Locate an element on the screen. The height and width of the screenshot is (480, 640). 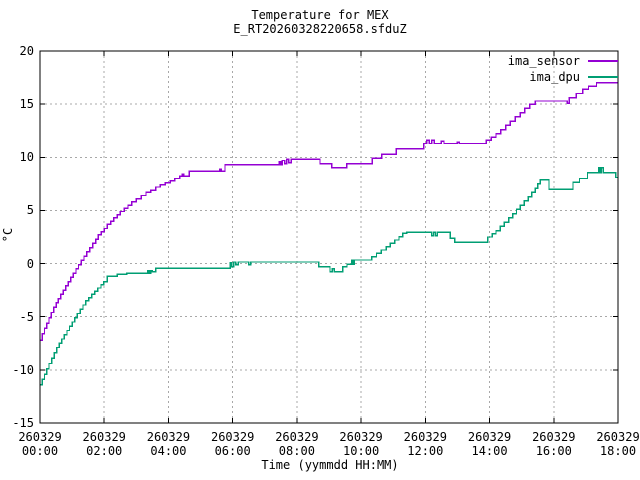
x-axis-title: Time (yymmdd HH:MM) is located at coordinates (330, 465).